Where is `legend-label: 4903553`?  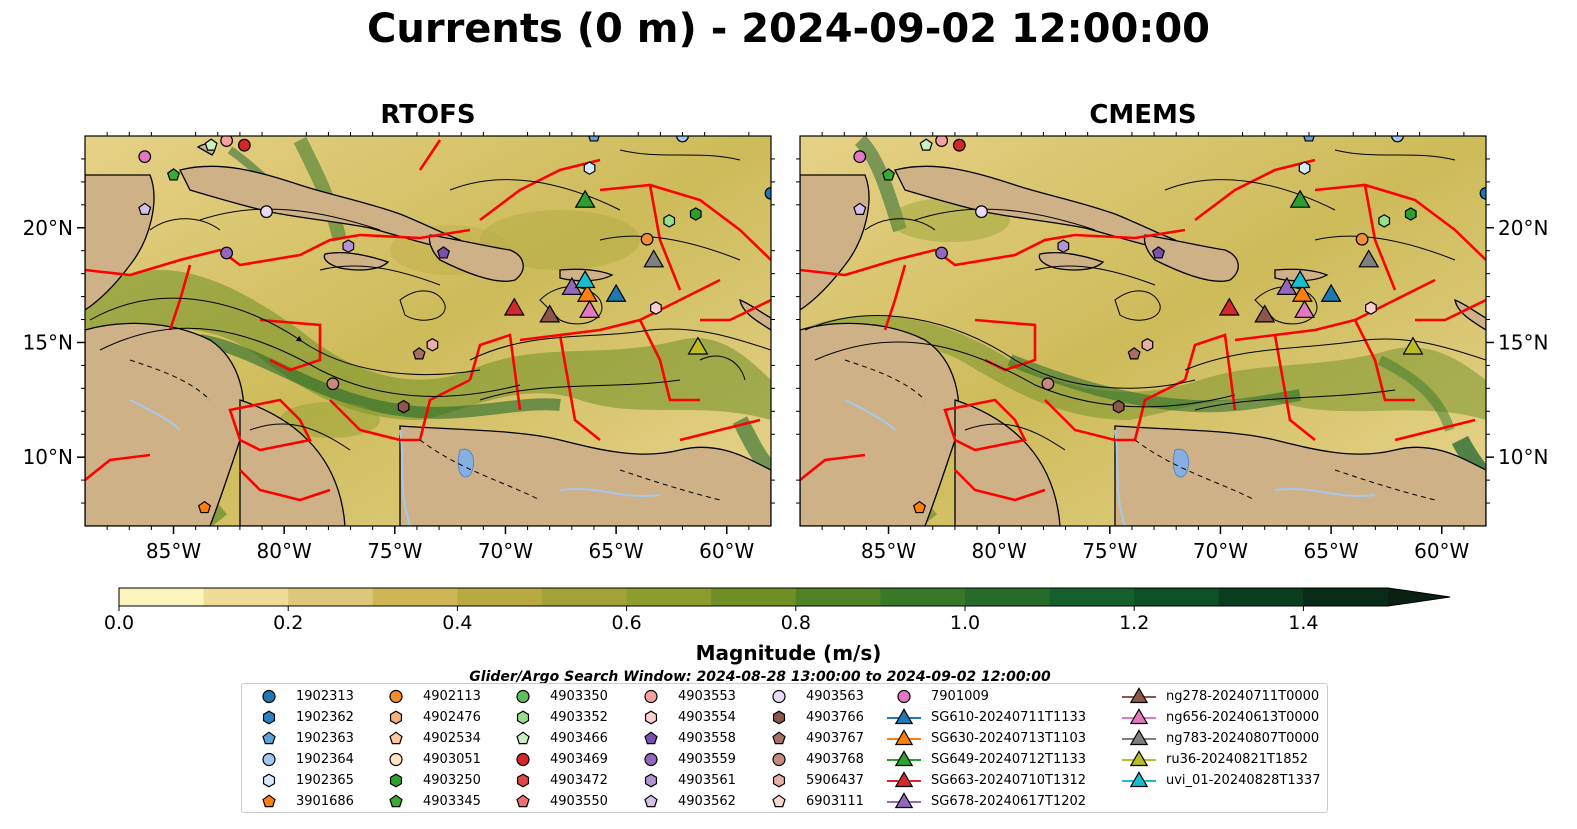 legend-label: 4903553 is located at coordinates (707, 696).